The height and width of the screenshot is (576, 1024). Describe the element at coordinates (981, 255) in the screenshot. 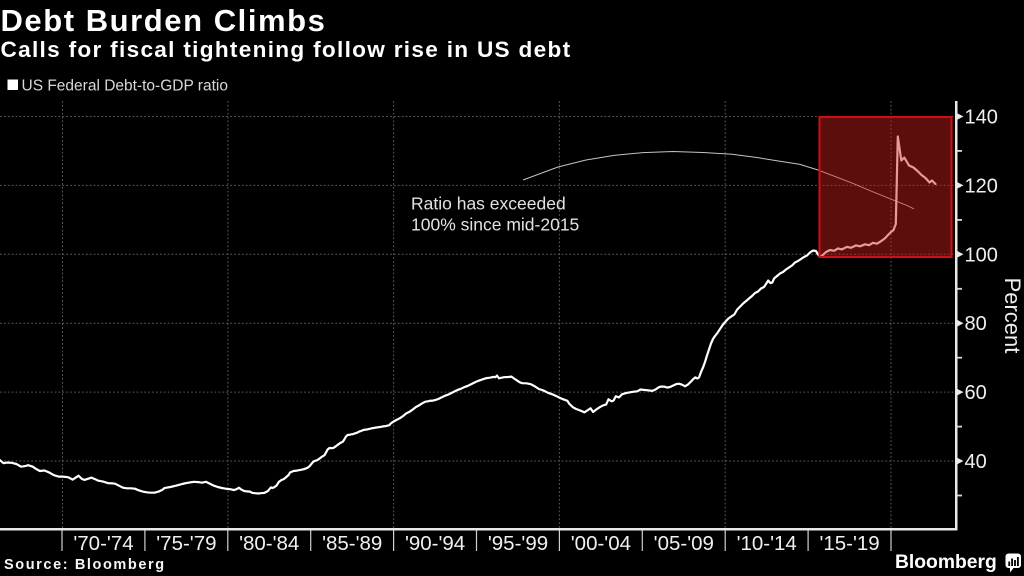

I see `svg-text: 100` at that location.